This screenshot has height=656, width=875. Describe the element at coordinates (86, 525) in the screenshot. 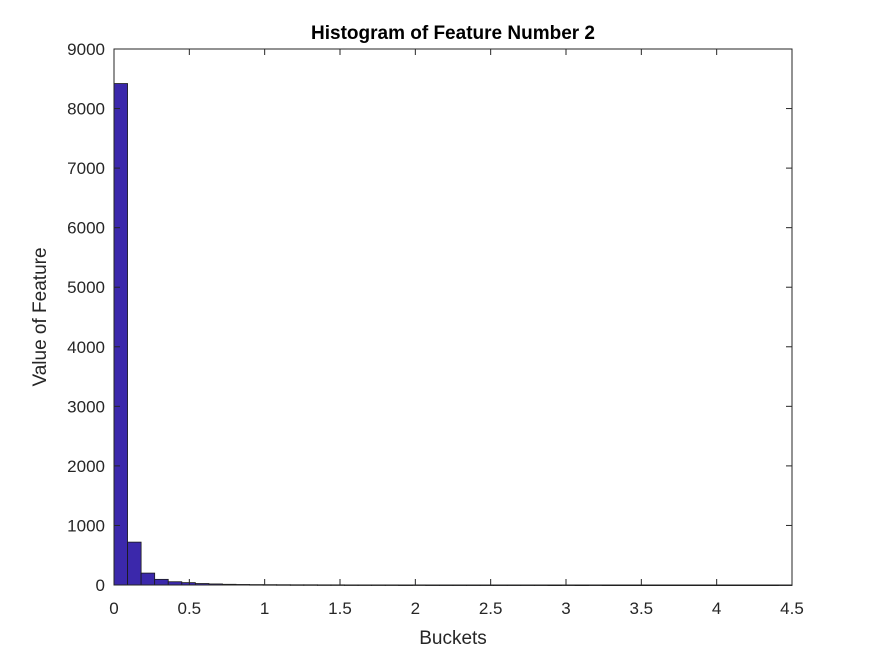

I see `y-tick-label: 1000` at that location.